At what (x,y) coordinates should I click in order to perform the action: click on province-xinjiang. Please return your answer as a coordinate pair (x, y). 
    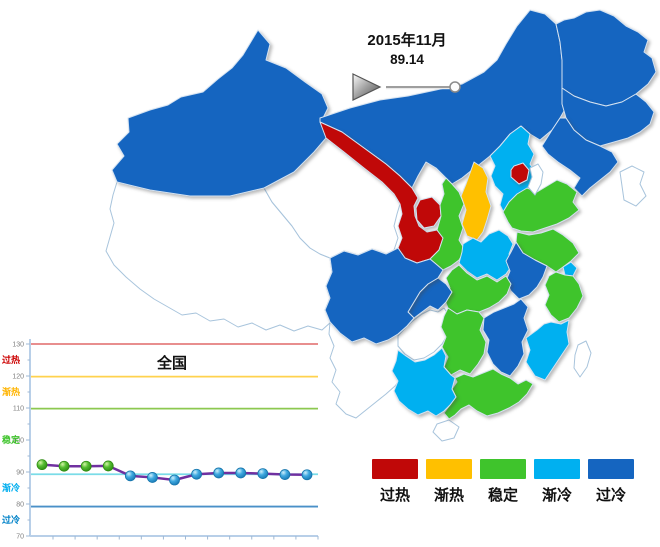
    Looking at the image, I should click on (220, 113).